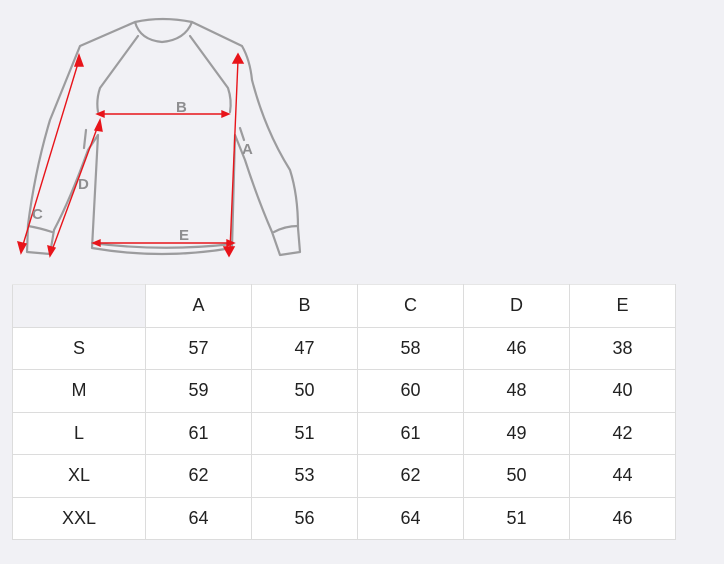  Describe the element at coordinates (198, 306) in the screenshot. I see `header-cell: A` at that location.